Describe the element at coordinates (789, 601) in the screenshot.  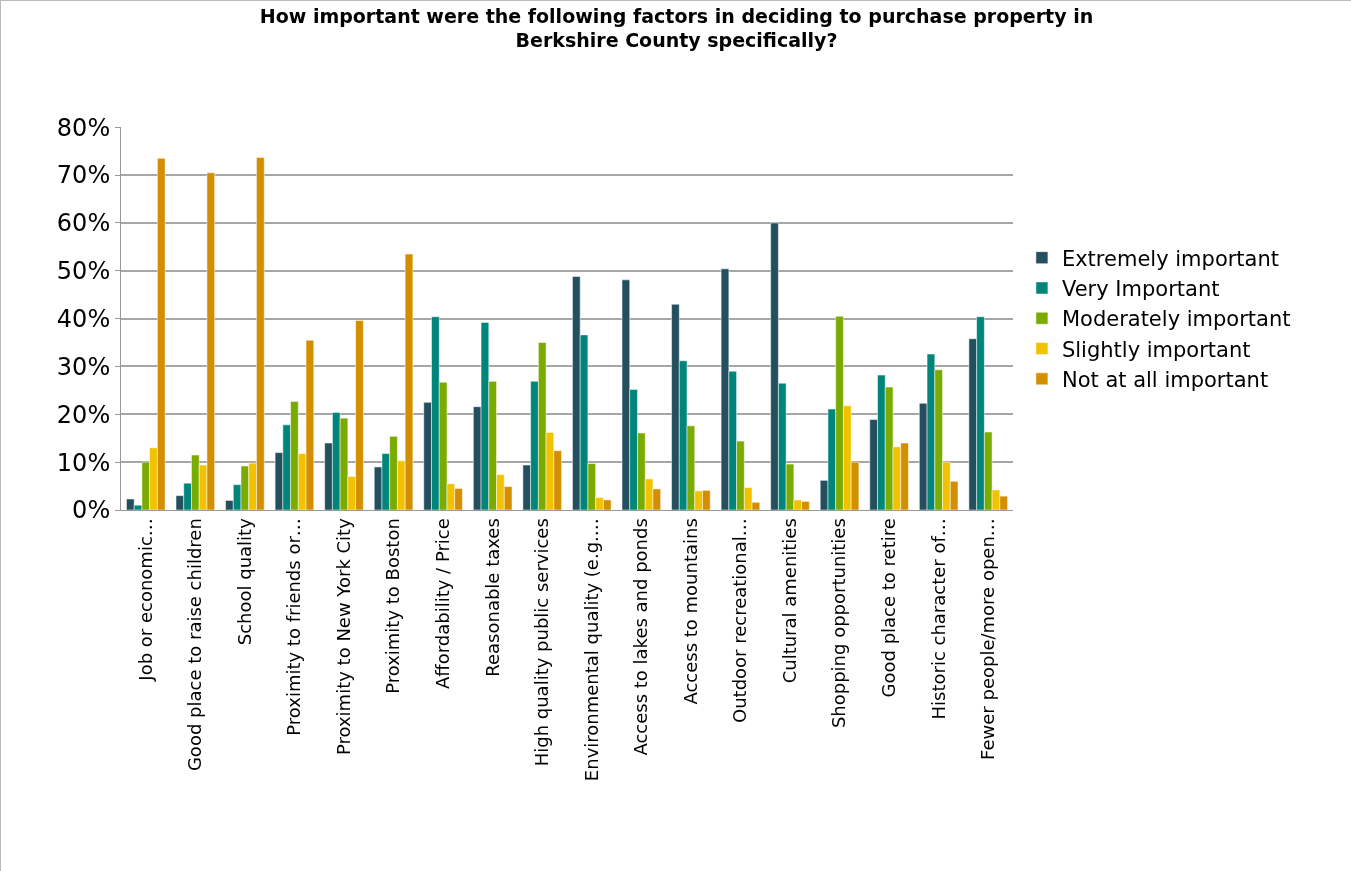
I see `x-tick-label: Cultural amenities` at that location.